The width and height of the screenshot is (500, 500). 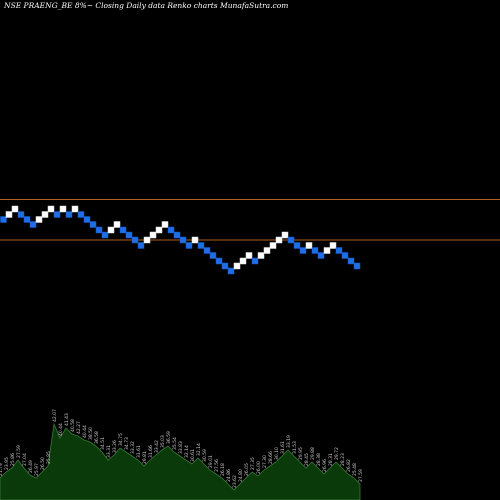 I want to click on bottom-value-label: 32.14, so click(x=199, y=449).